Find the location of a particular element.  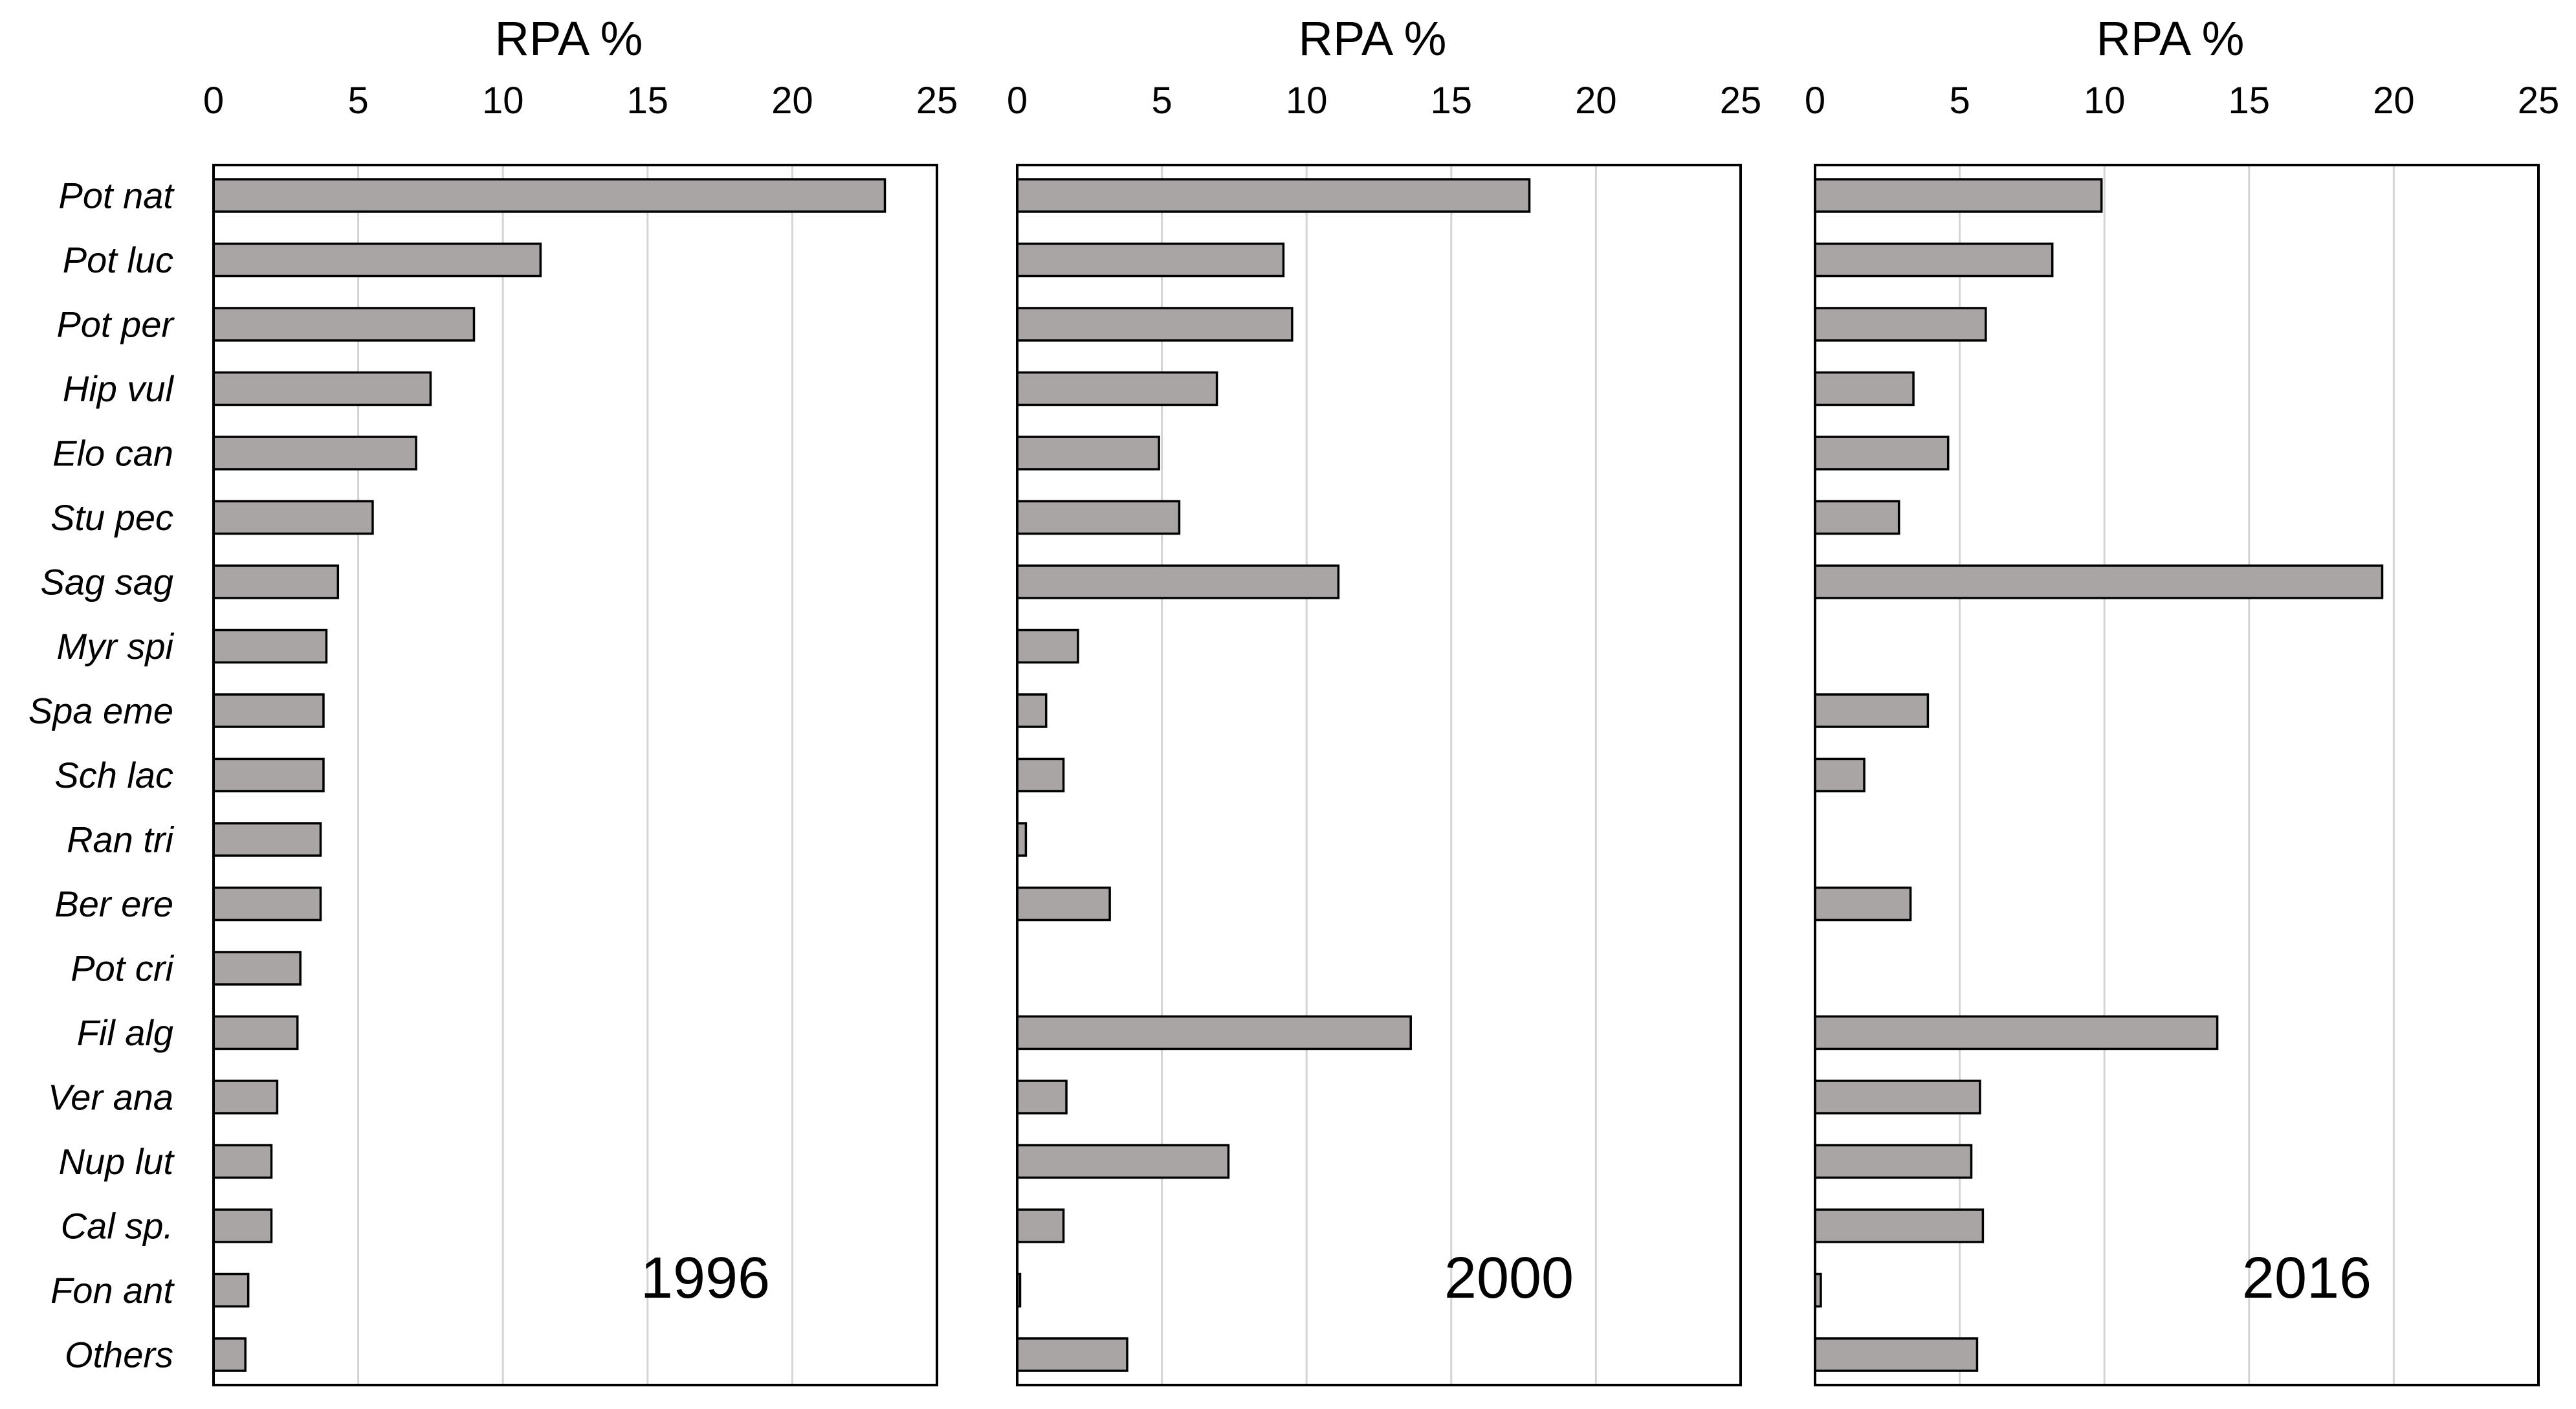

category-label: Pot per is located at coordinates (116, 324).